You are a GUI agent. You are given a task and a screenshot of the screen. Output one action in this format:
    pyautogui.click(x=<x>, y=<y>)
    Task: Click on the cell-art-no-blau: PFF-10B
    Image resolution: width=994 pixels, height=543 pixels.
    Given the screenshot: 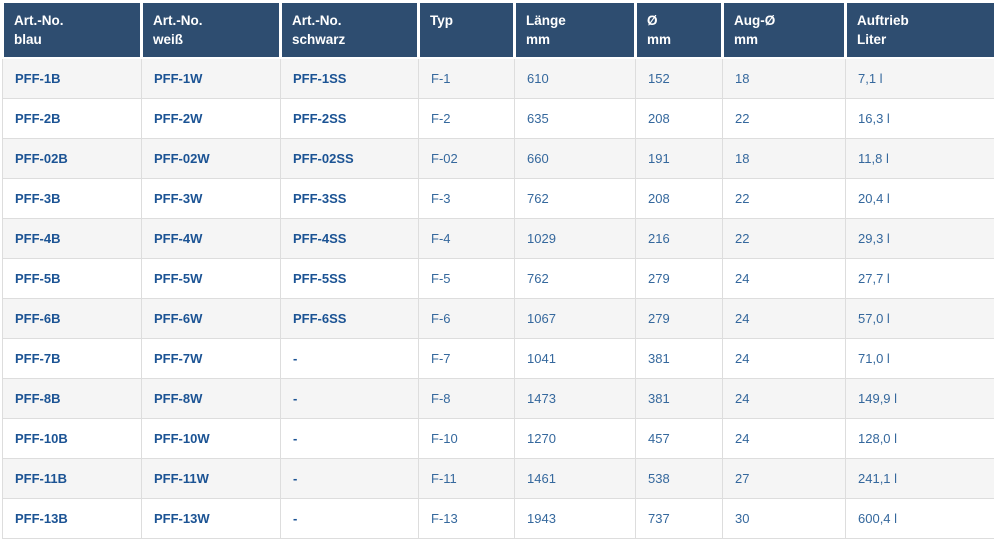 What is the action you would take?
    pyautogui.click(x=72, y=438)
    